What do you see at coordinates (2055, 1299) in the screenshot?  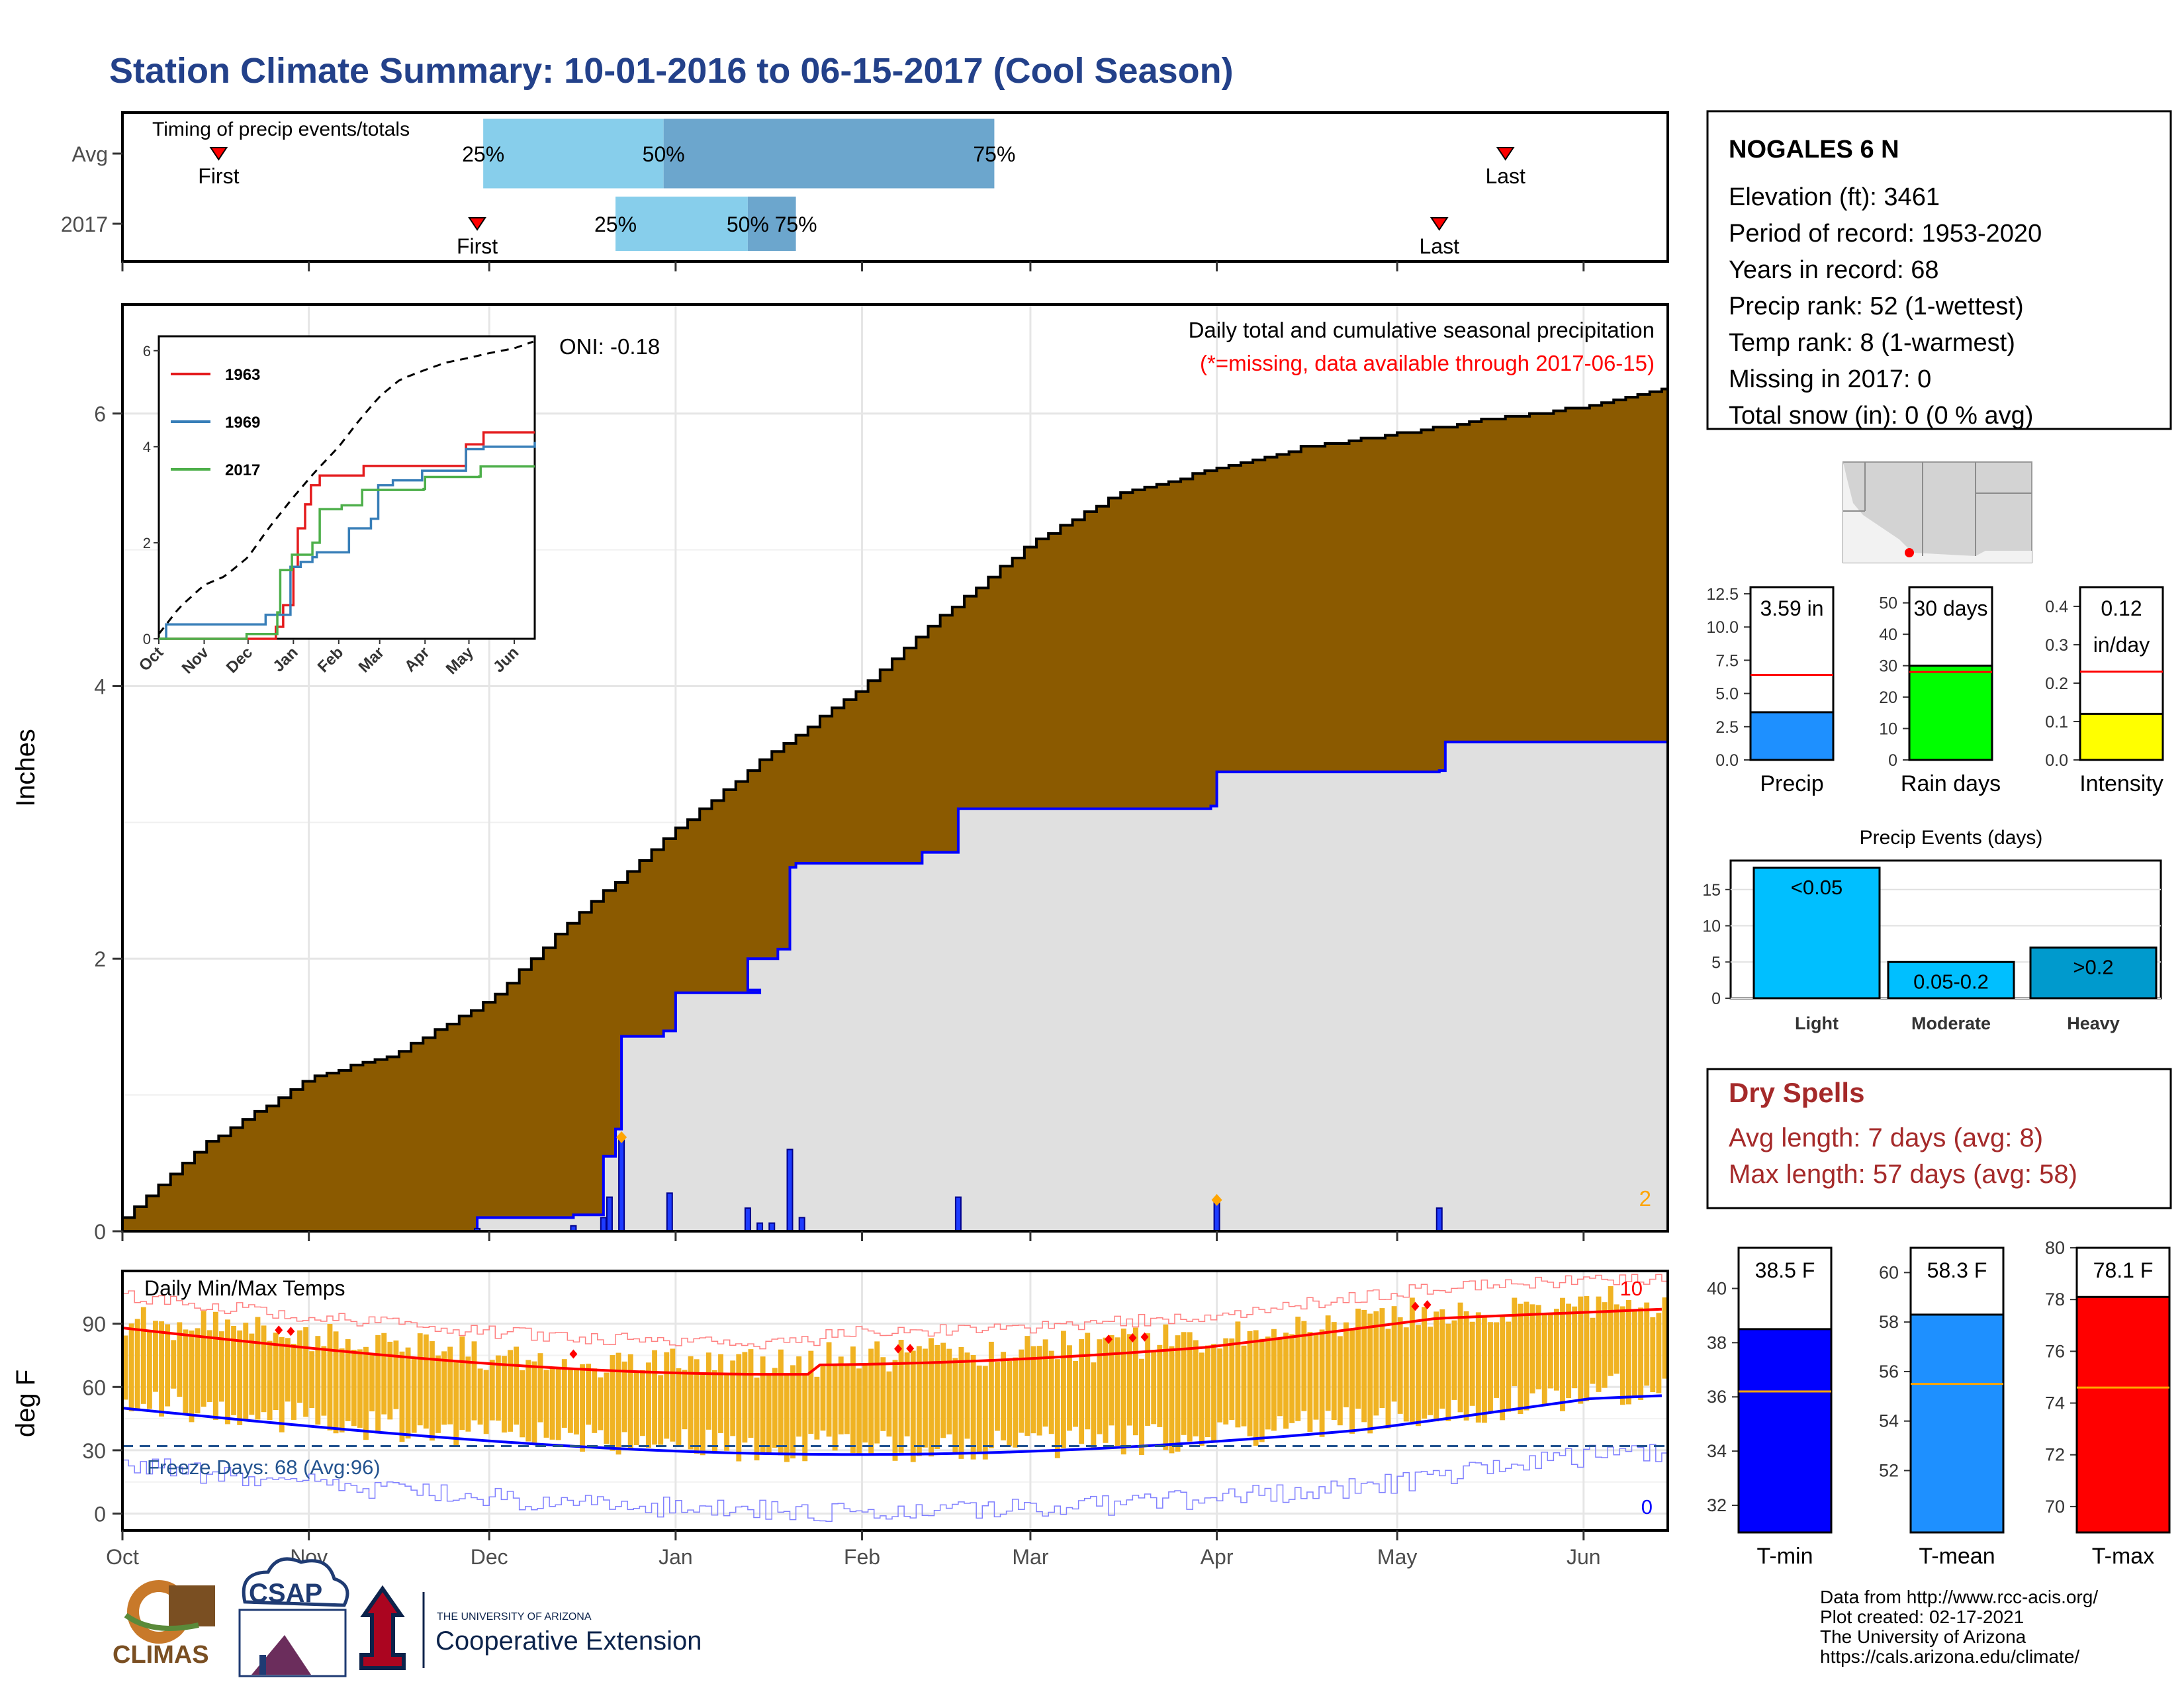 I see `tbar-ytick-label: 78` at bounding box center [2055, 1299].